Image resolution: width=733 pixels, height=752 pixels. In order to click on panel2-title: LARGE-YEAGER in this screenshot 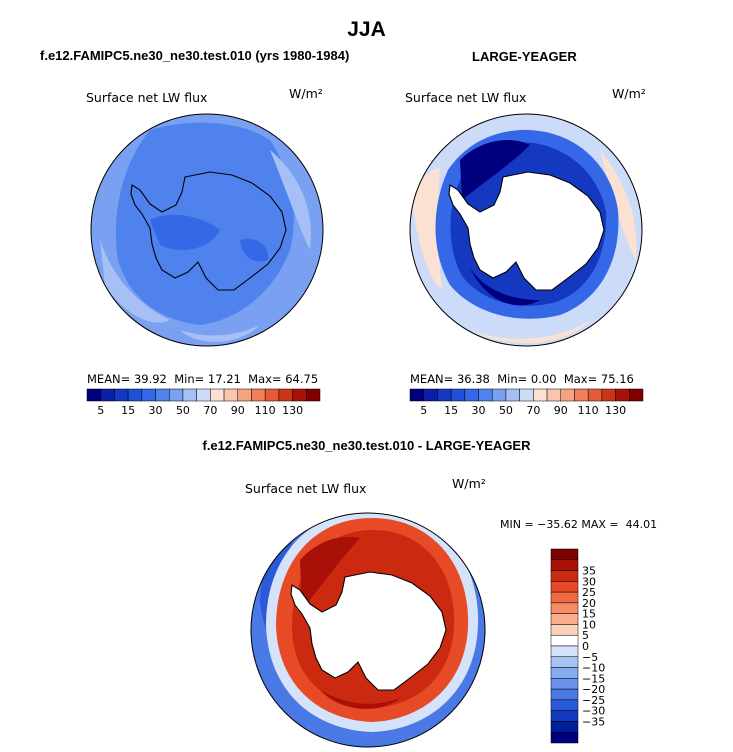, I will do `click(524, 56)`.